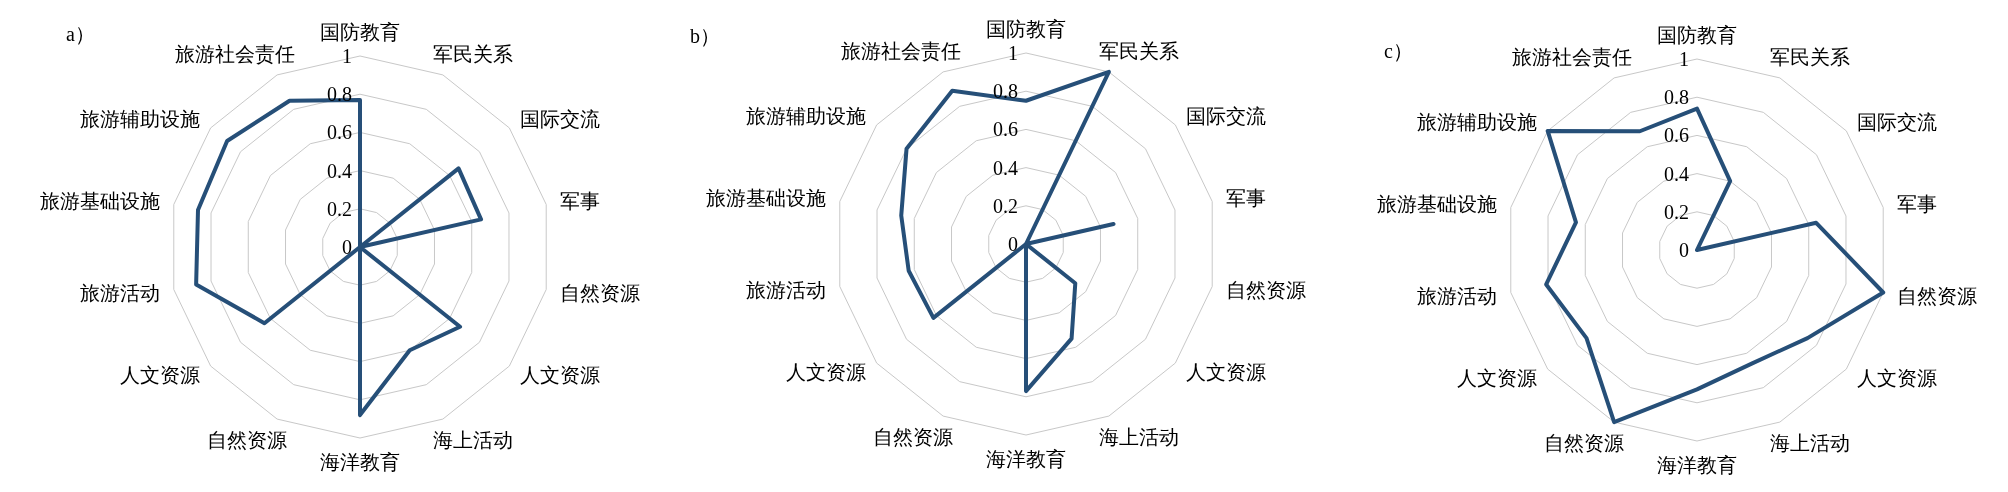  What do you see at coordinates (705, 36) in the screenshot?
I see `chart-title: b）` at bounding box center [705, 36].